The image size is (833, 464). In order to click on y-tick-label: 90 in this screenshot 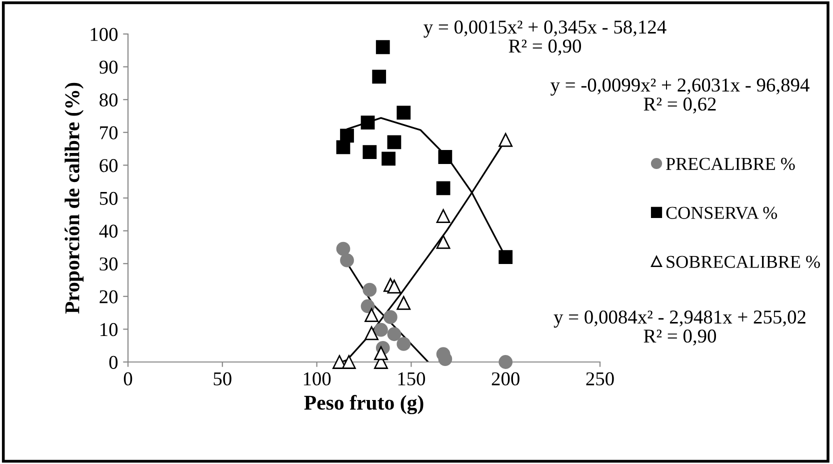, I will do `click(108, 67)`.